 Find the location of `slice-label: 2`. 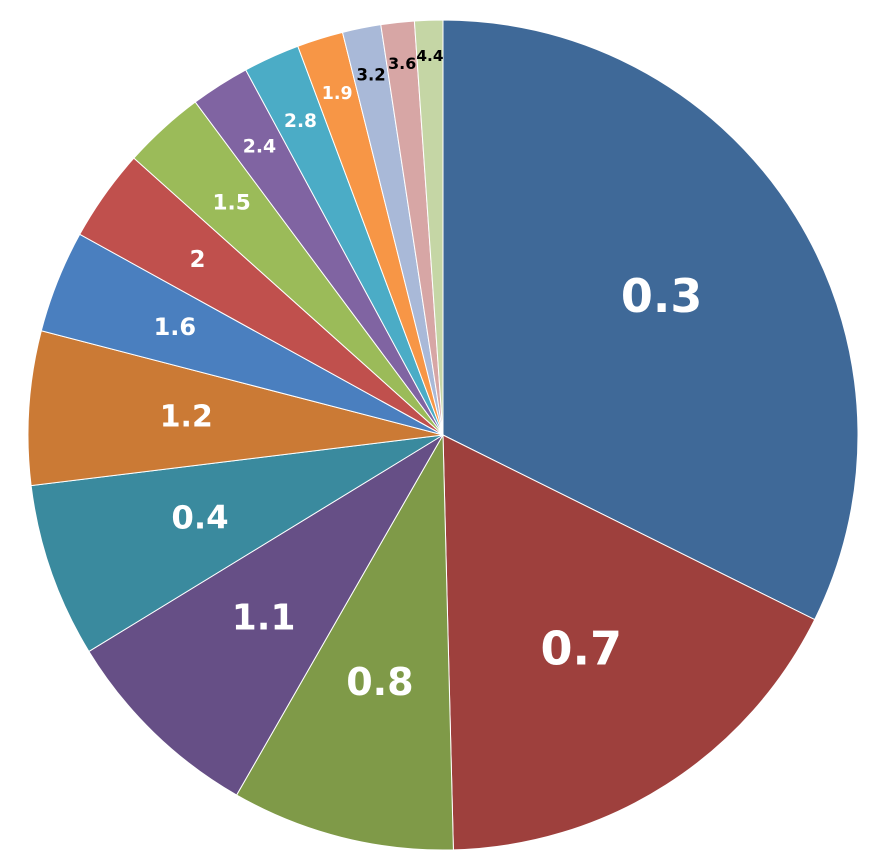

slice-label: 2 is located at coordinates (198, 260).